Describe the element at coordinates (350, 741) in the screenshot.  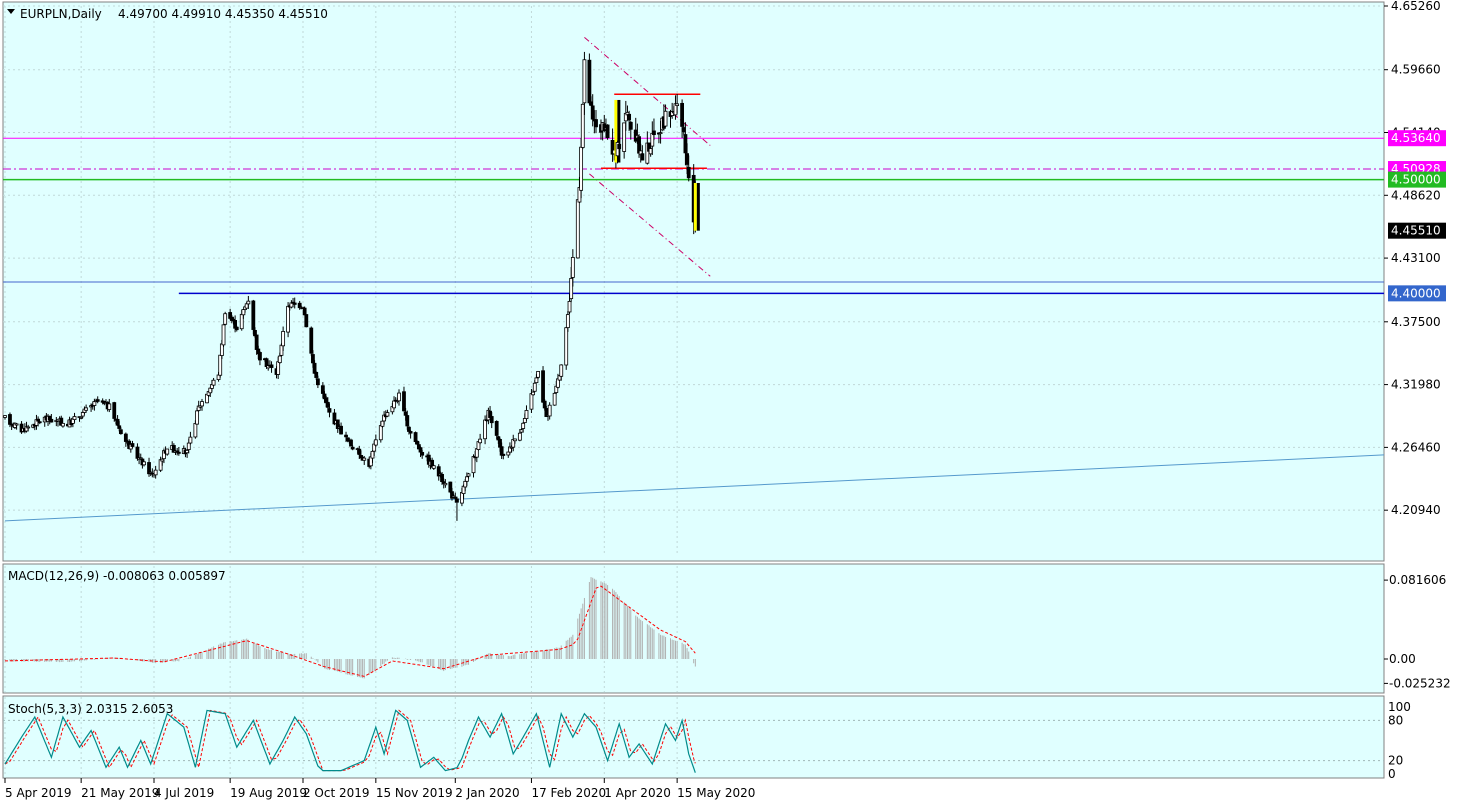
I see `stoch-main-line` at that location.